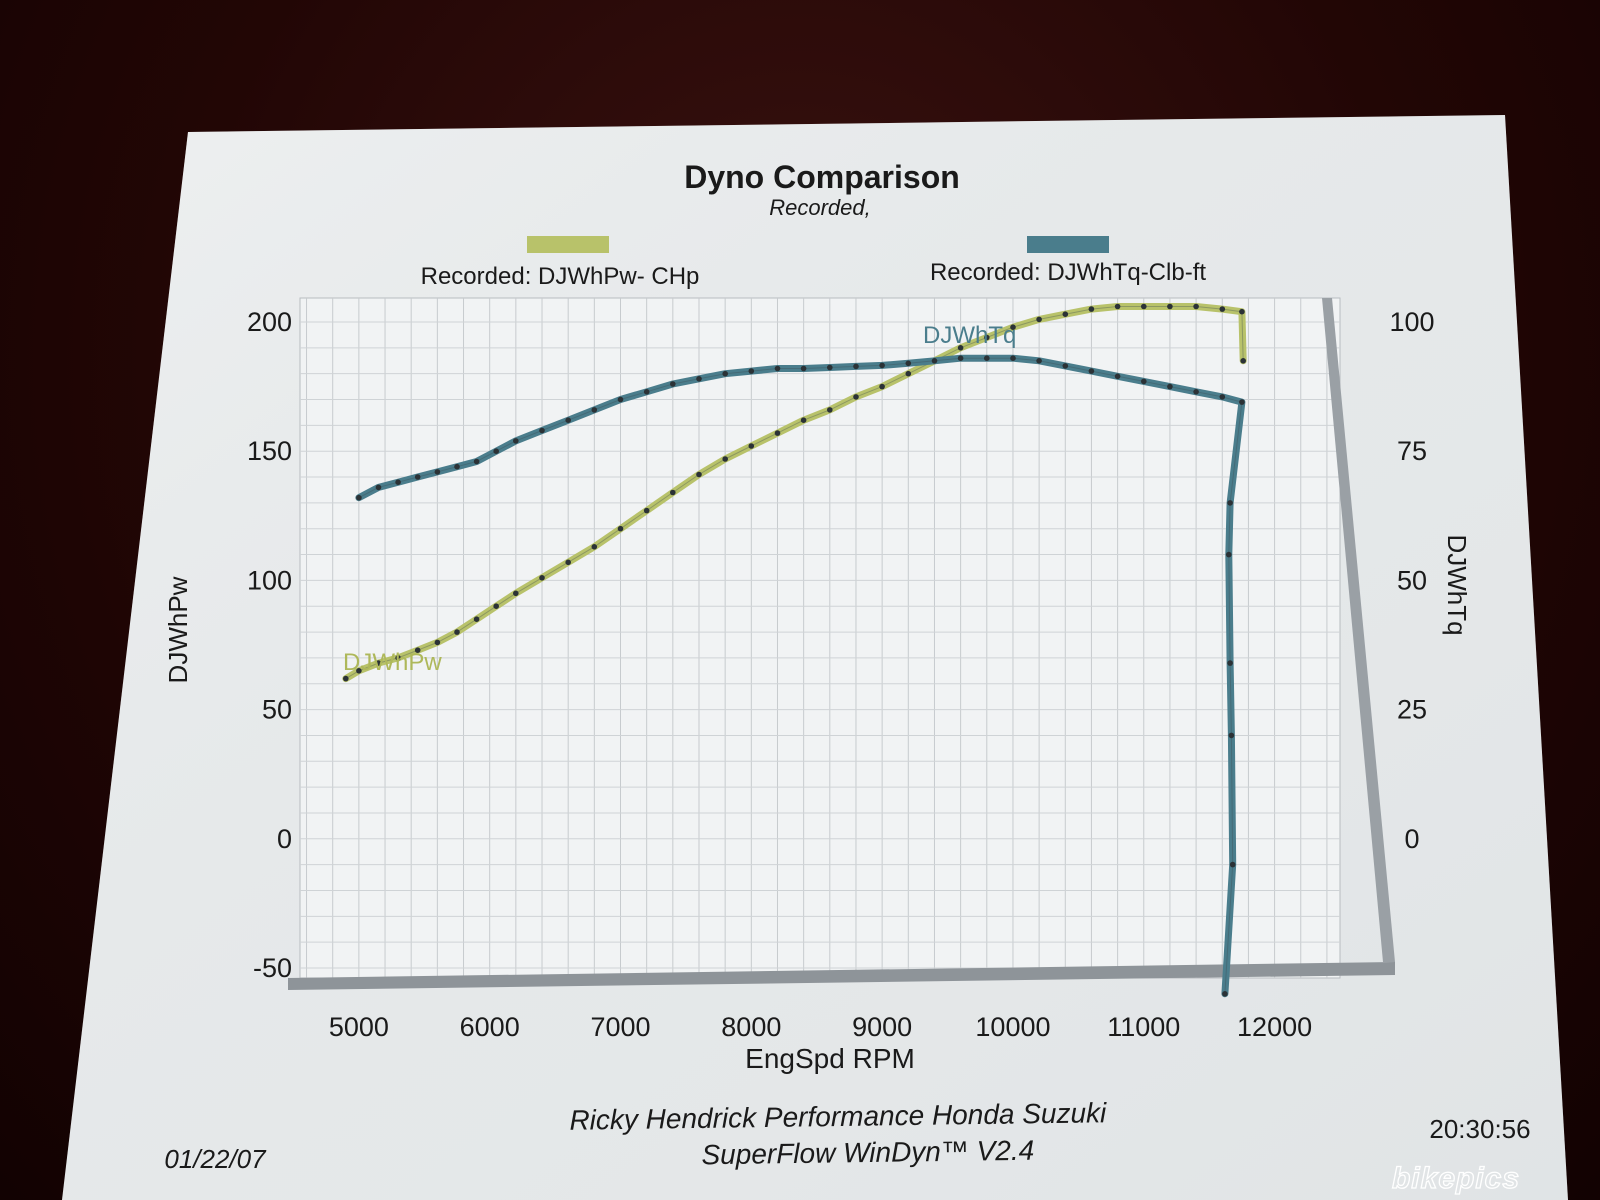  I want to click on right-tick-label: 75, so click(1412, 451).